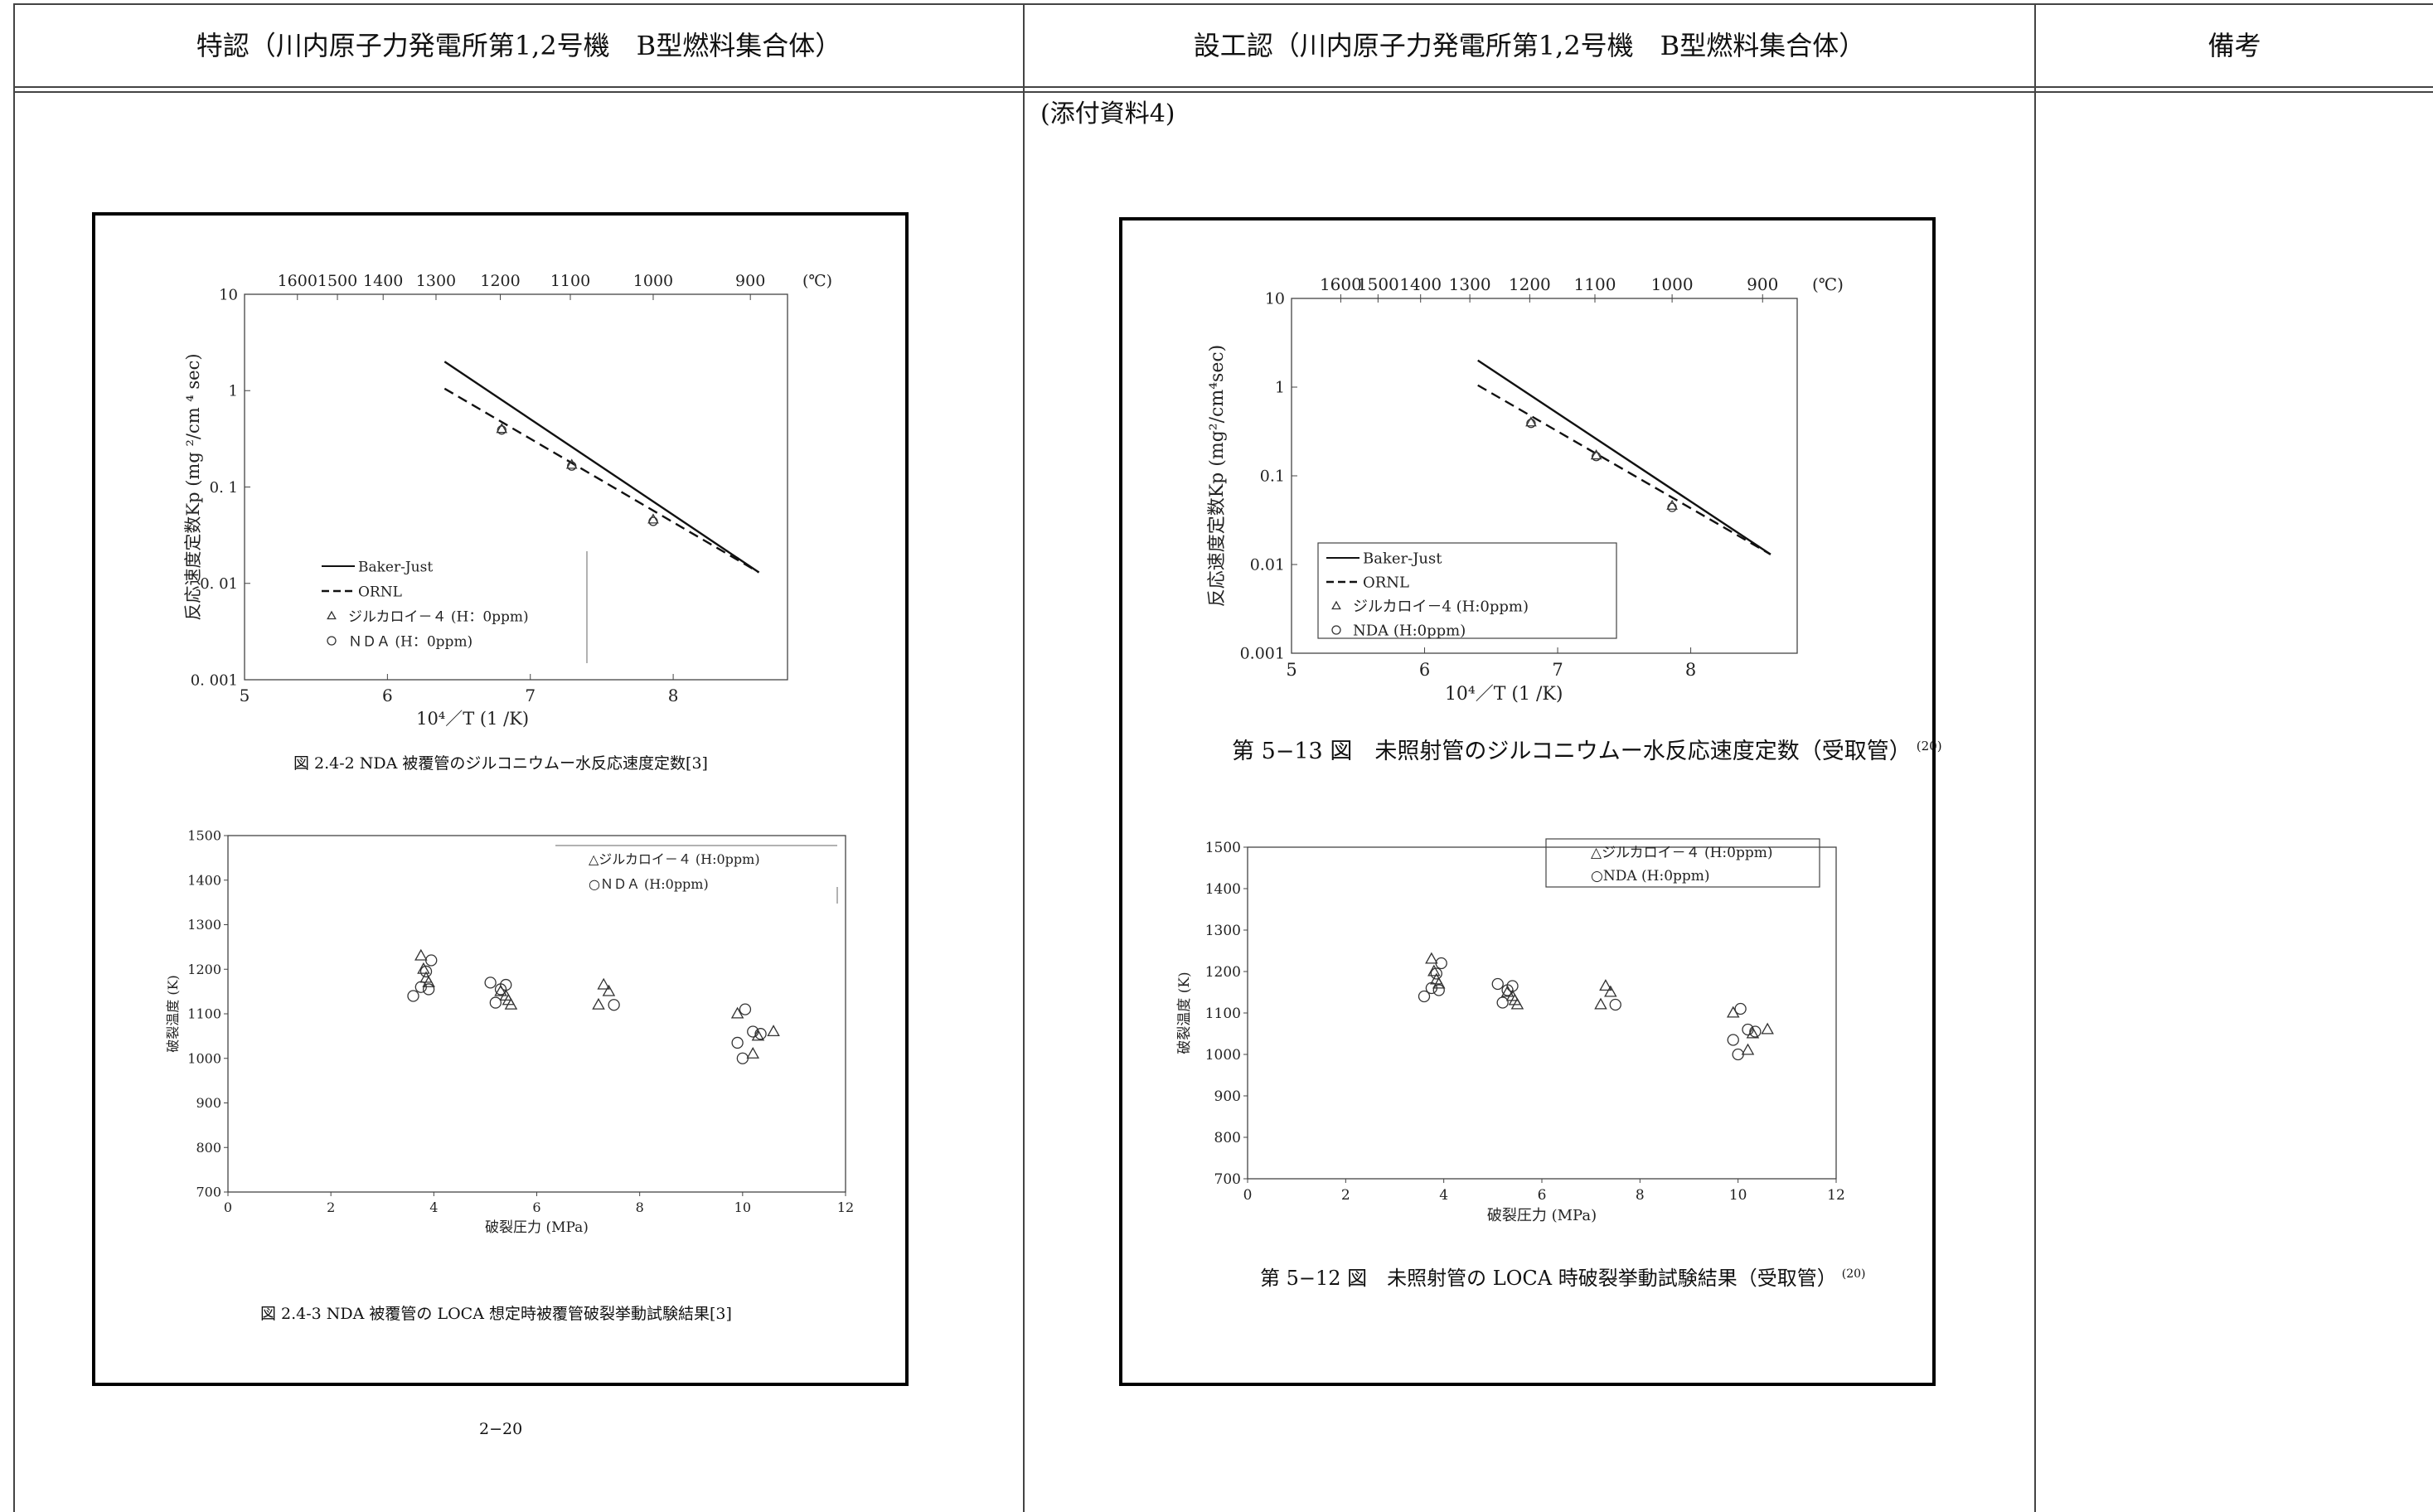 Image resolution: width=2433 pixels, height=1512 pixels. I want to click on page-number: 2−20, so click(501, 1429).